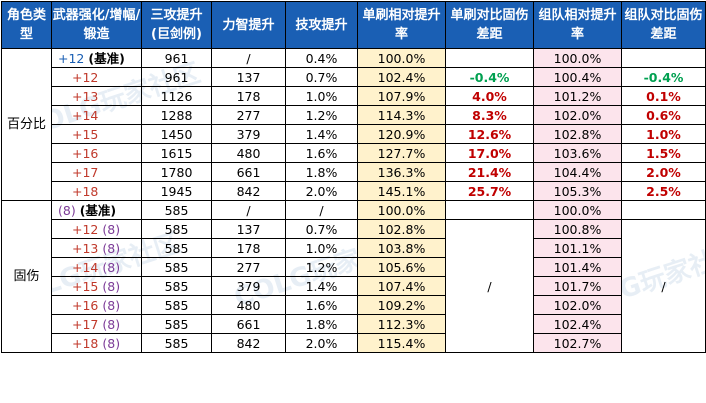  Describe the element at coordinates (401, 96) in the screenshot. I see `solo-rate-value: 107.9%` at that location.